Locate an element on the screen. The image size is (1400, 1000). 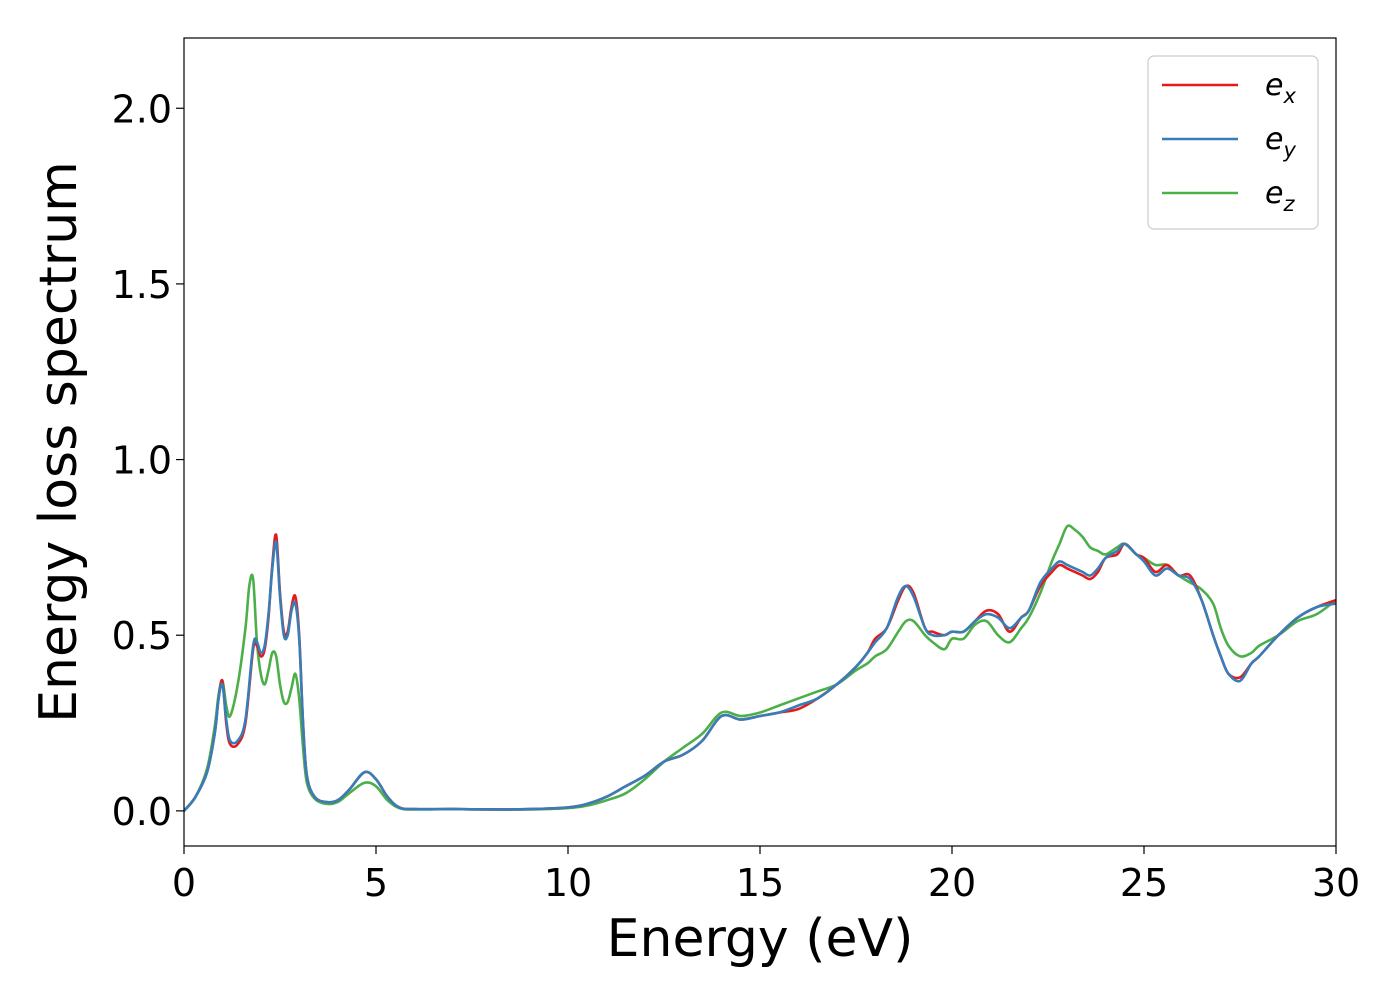
x-tick-label: 0 is located at coordinates (184, 883).